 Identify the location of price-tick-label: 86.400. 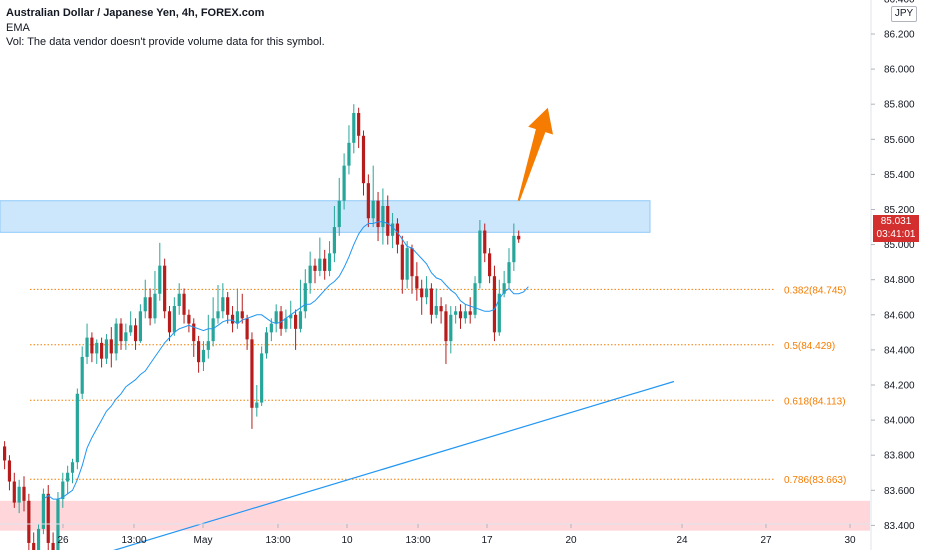
(899, 2).